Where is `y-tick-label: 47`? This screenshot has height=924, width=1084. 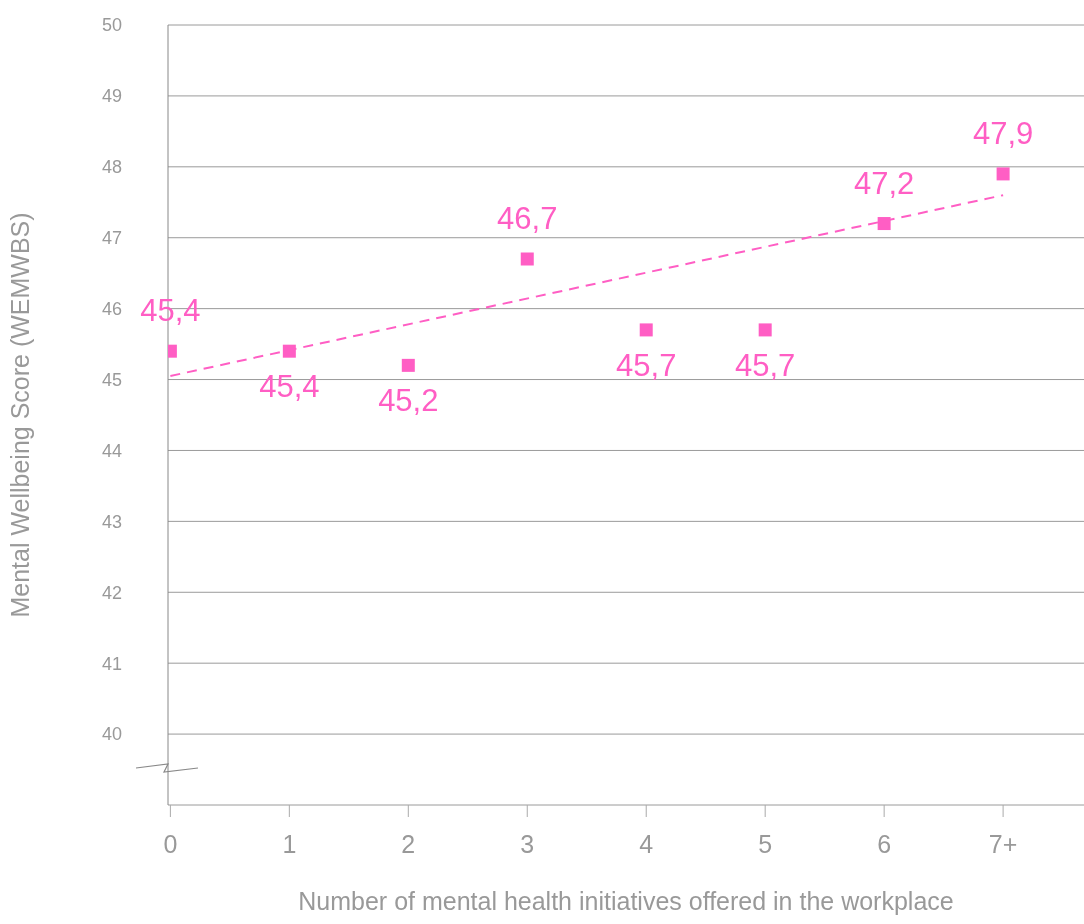 y-tick-label: 47 is located at coordinates (111, 238).